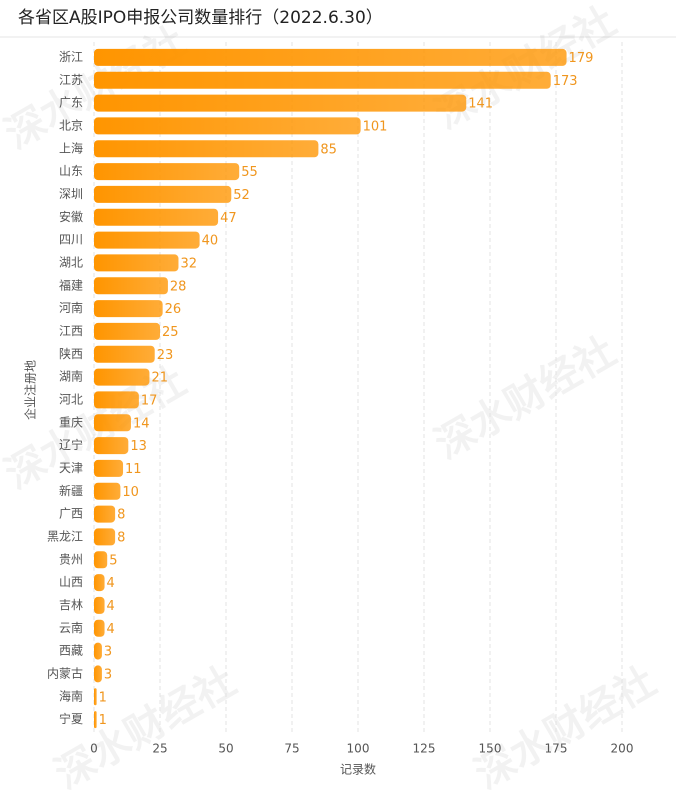  What do you see at coordinates (165, 355) in the screenshot?
I see `value-label: 23` at bounding box center [165, 355].